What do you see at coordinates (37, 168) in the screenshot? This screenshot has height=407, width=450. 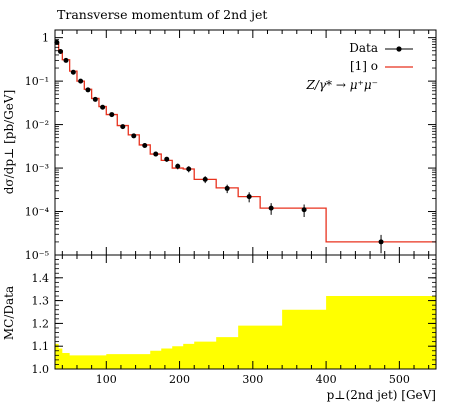 I see `main-ytick-label: 10⁻³` at bounding box center [37, 168].